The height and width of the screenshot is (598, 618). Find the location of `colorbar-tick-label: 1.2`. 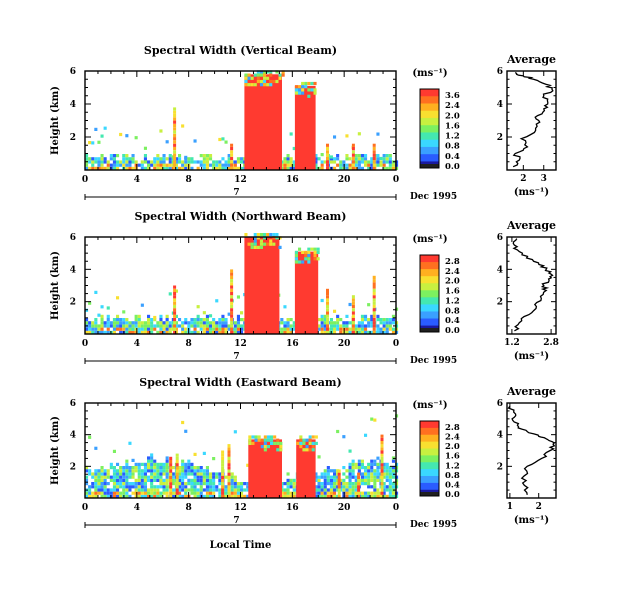

colorbar-tick-label: 1.2 is located at coordinates (452, 466).